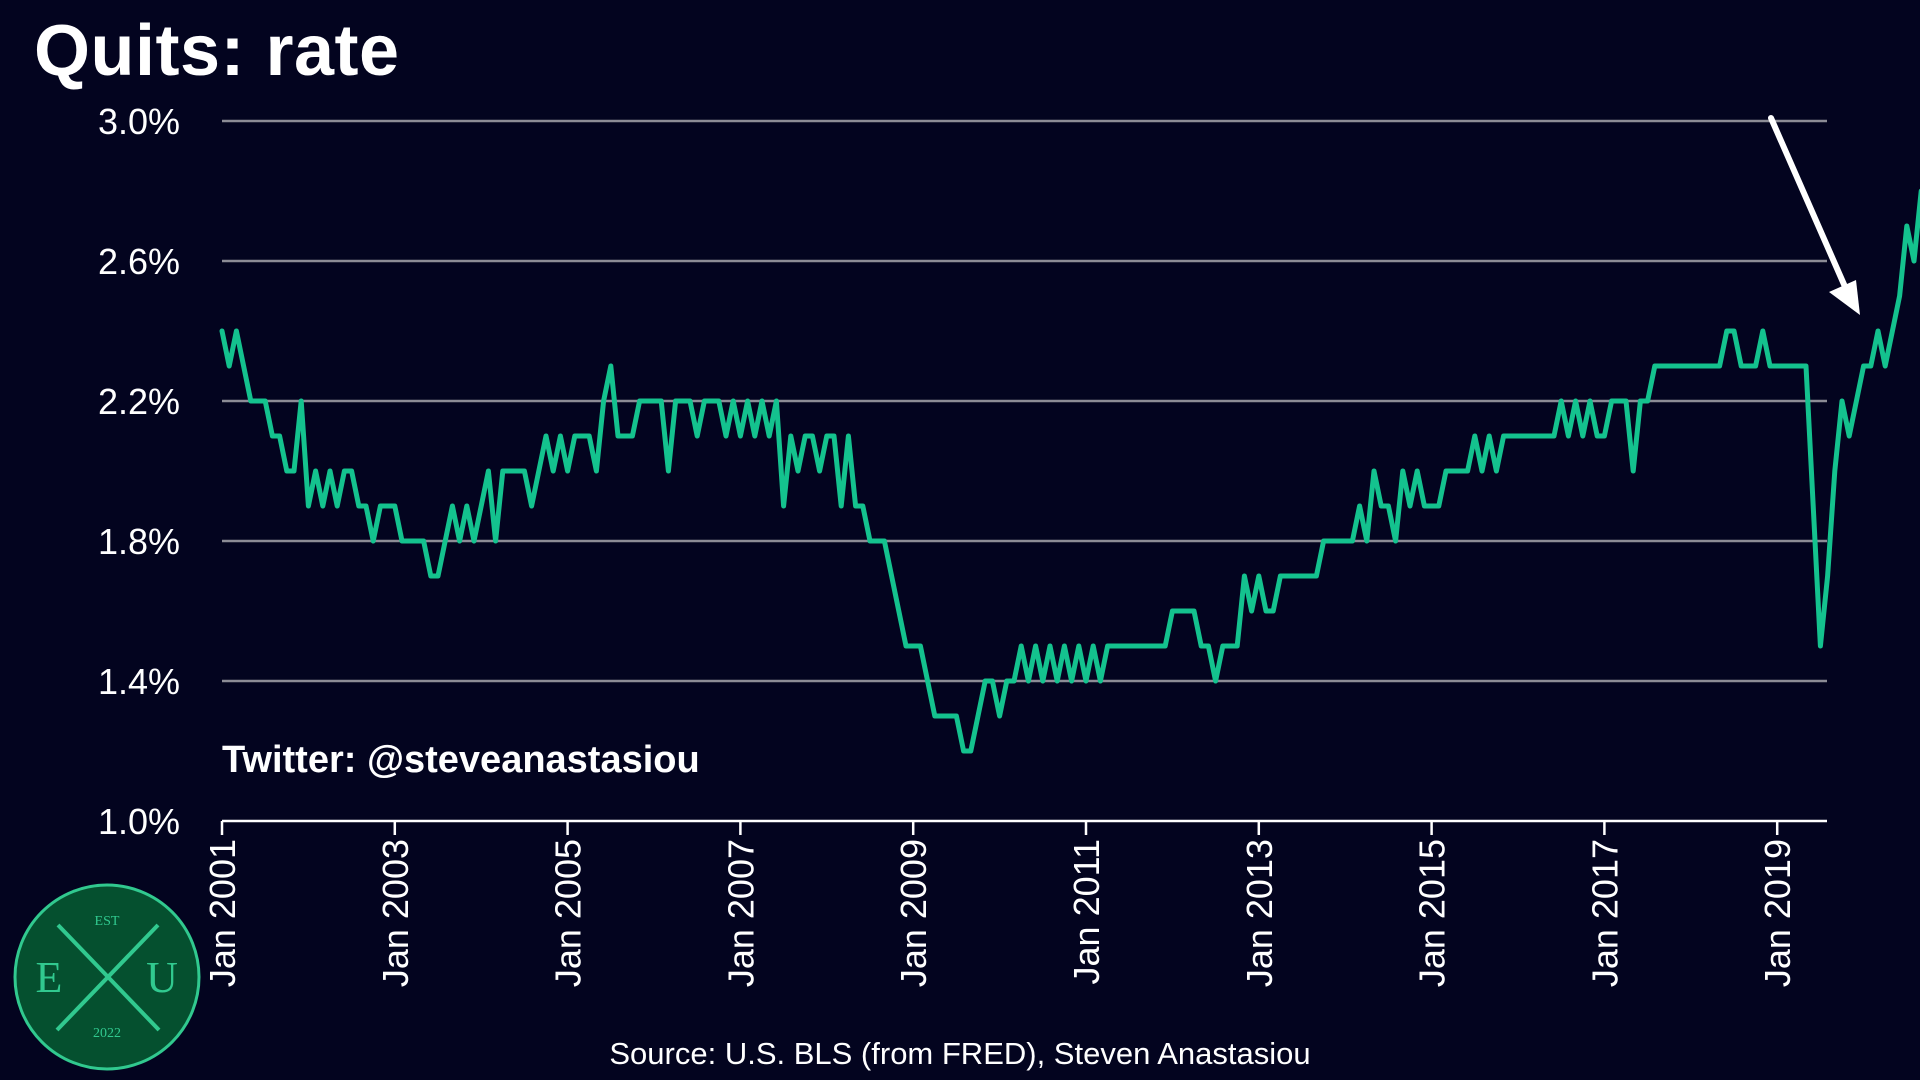 The width and height of the screenshot is (1920, 1080). I want to click on chart-title: Quits: rate, so click(217, 51).